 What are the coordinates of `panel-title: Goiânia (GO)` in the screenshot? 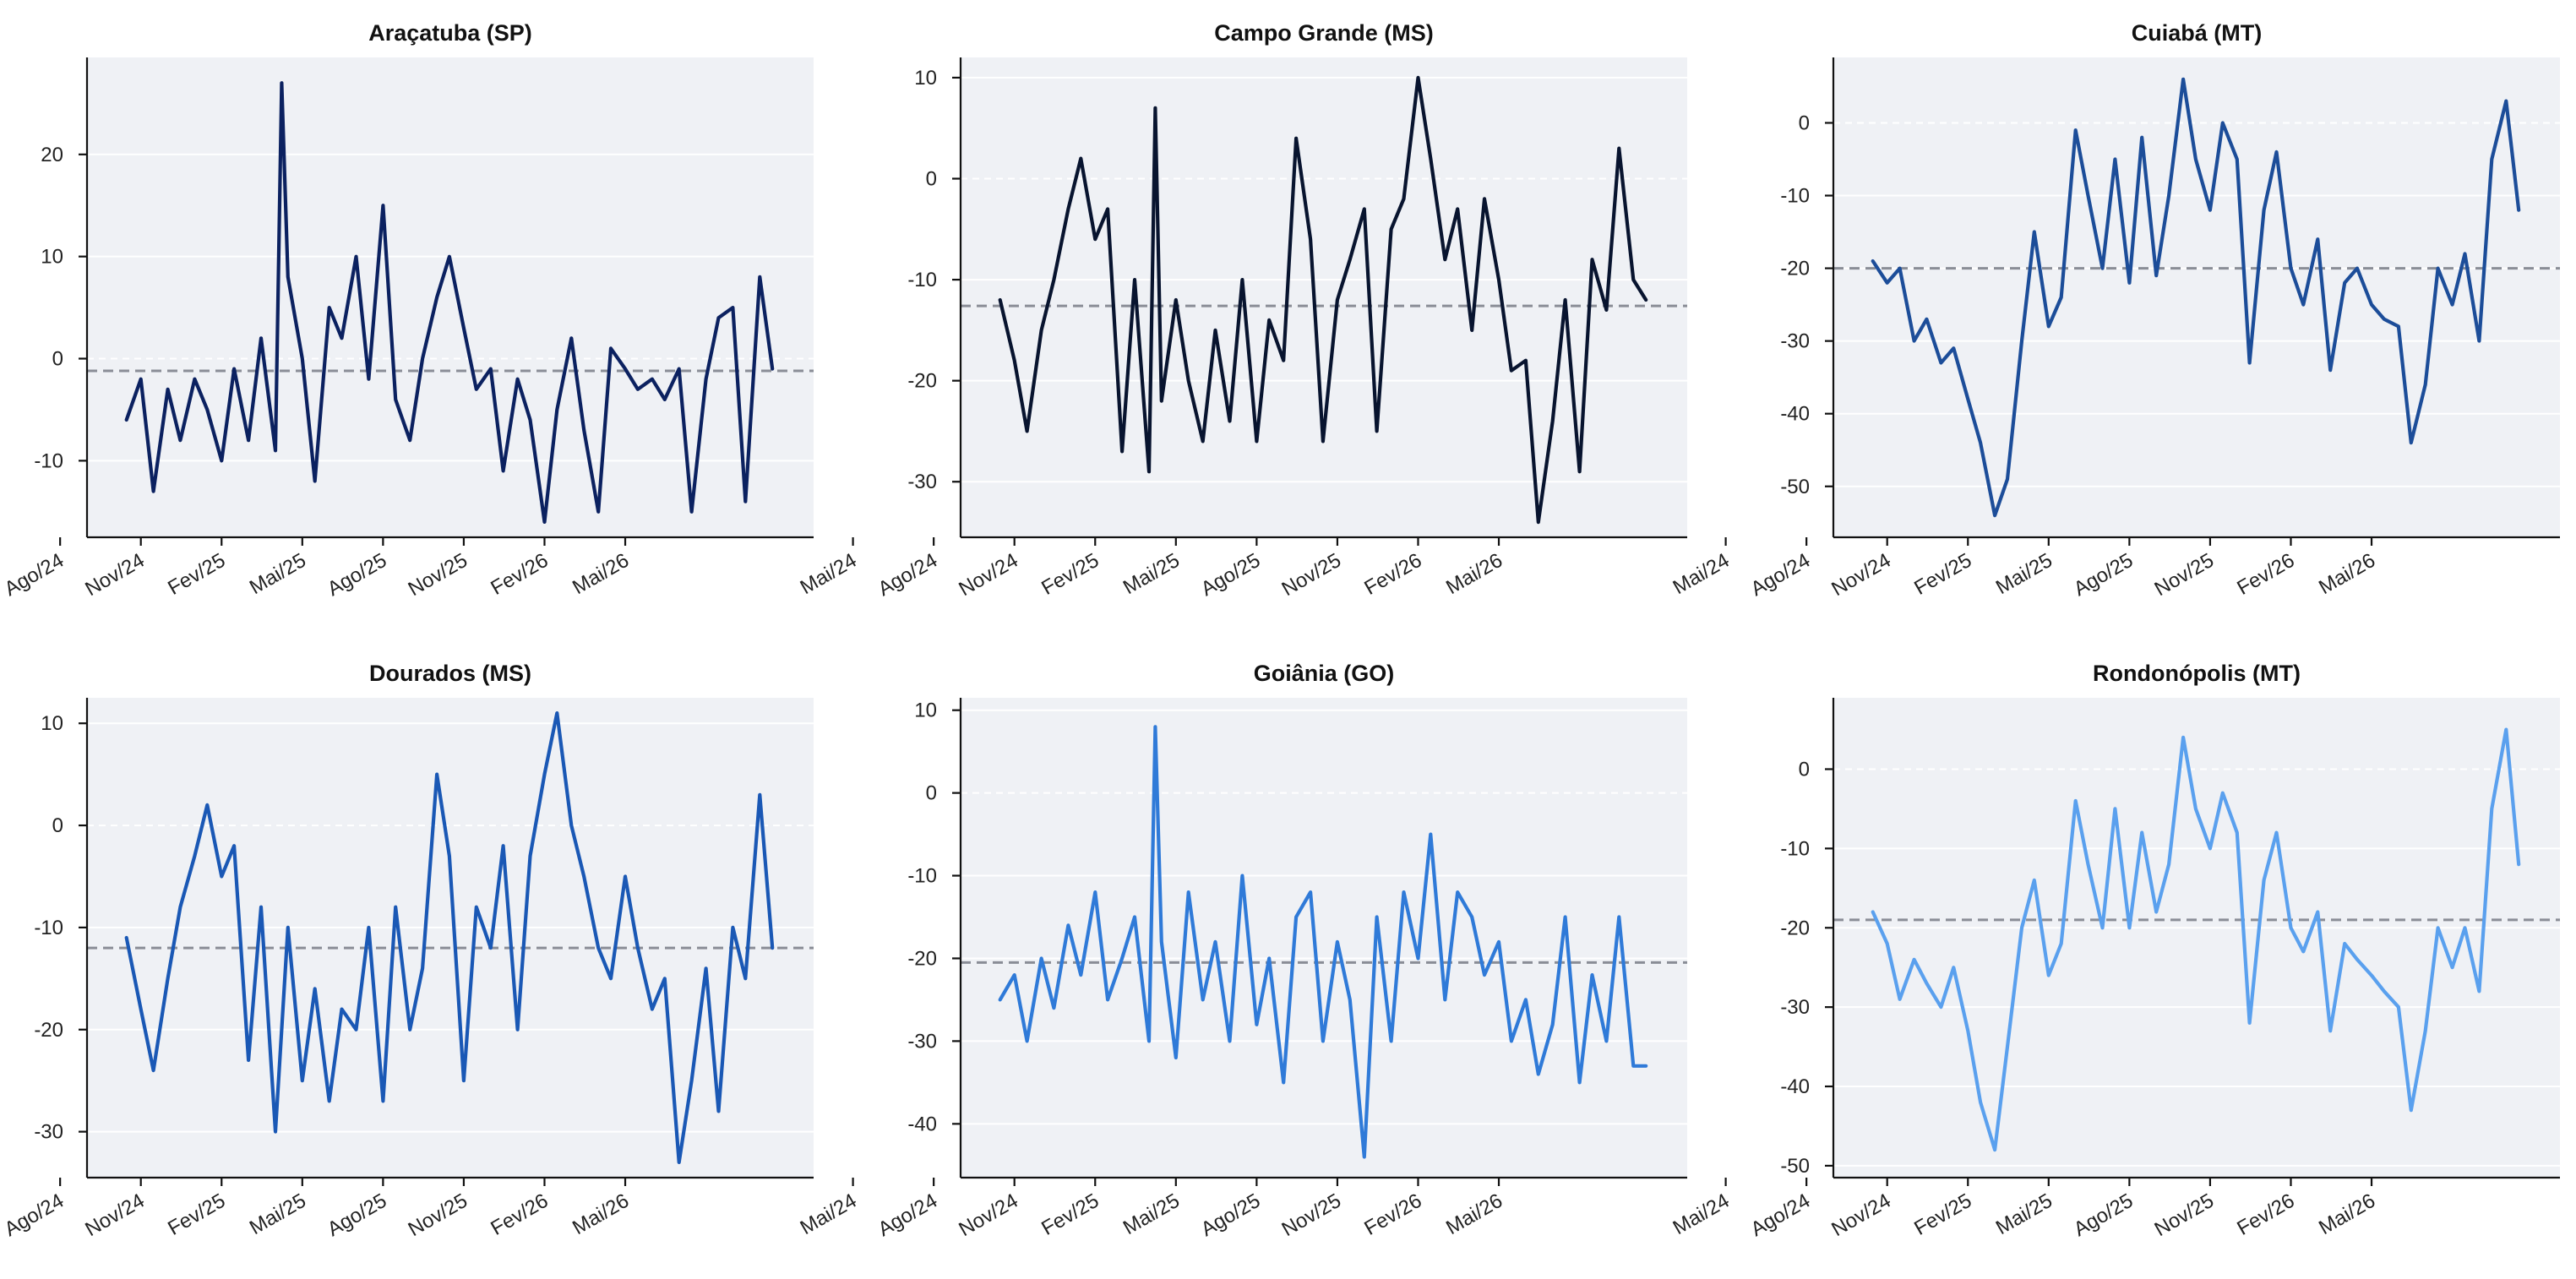 It's located at (1324, 673).